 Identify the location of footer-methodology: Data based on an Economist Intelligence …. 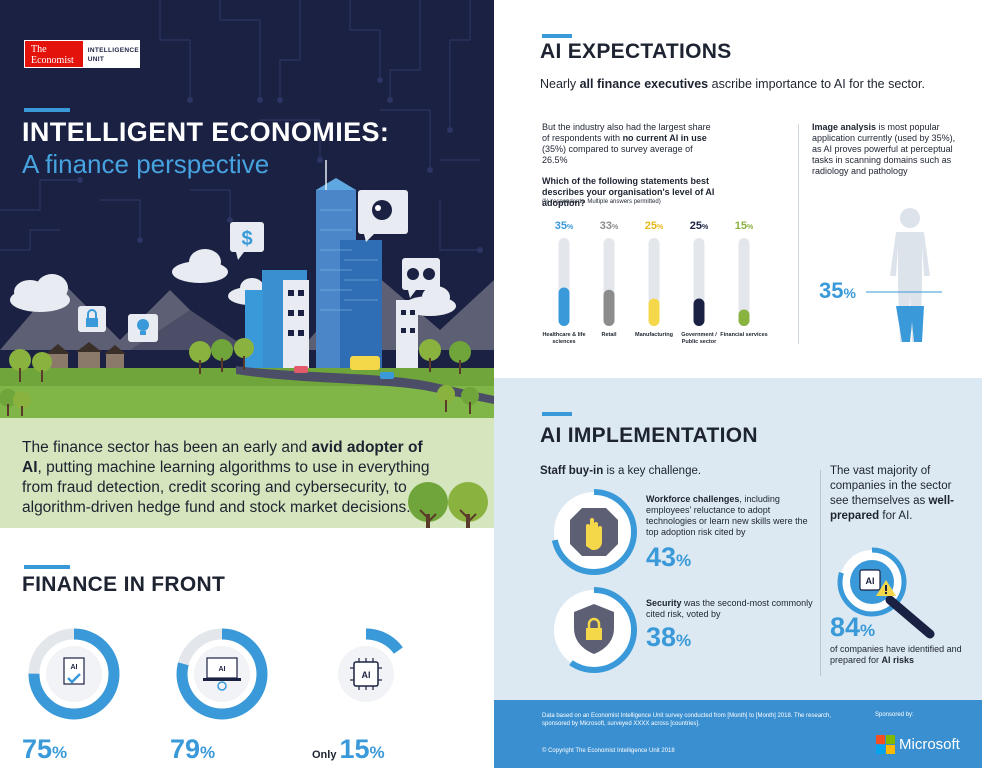
(687, 720).